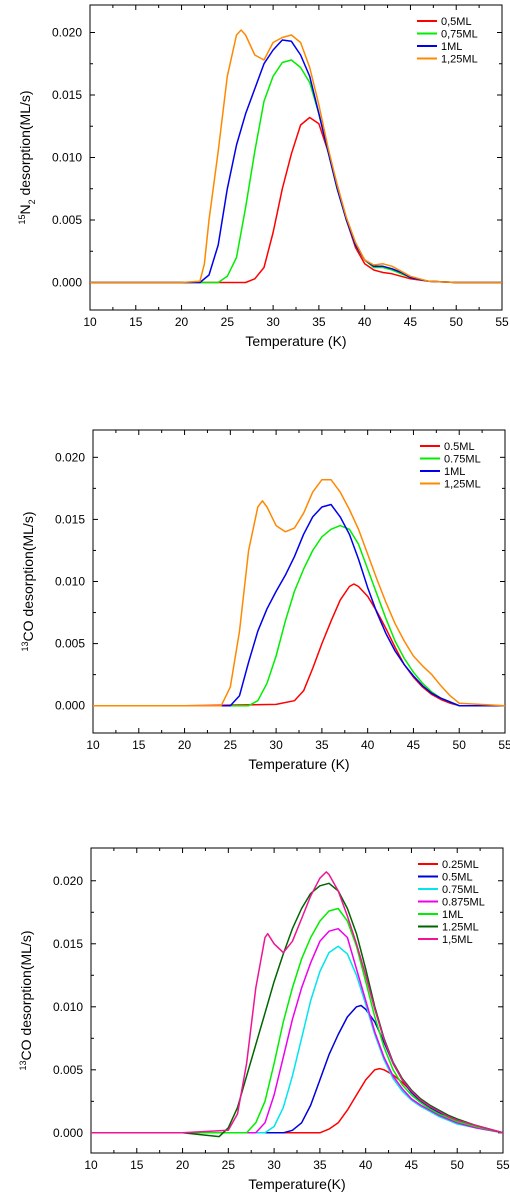 The width and height of the screenshot is (510, 1201). I want to click on y-axis-title-part: 2, so click(32, 201).